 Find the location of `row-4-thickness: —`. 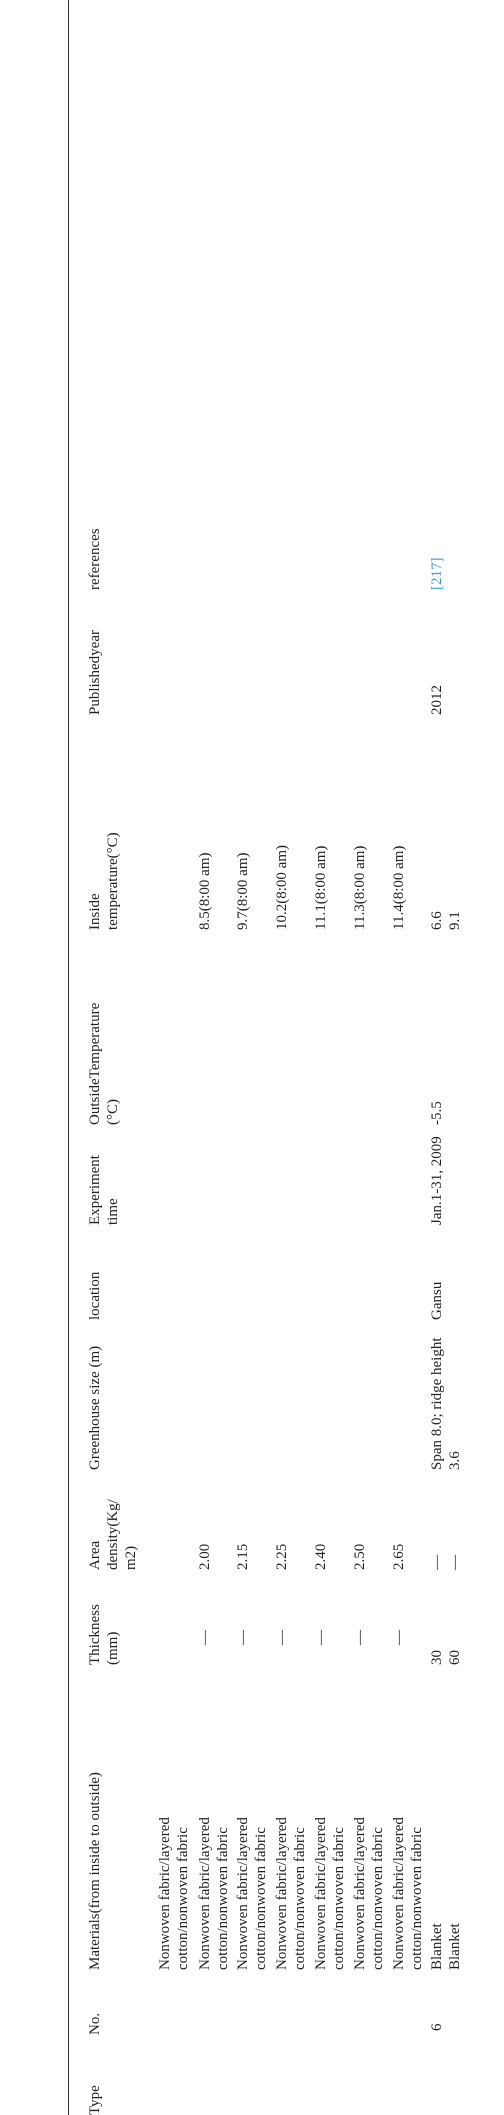

row-4-thickness: — is located at coordinates (321, 1637).